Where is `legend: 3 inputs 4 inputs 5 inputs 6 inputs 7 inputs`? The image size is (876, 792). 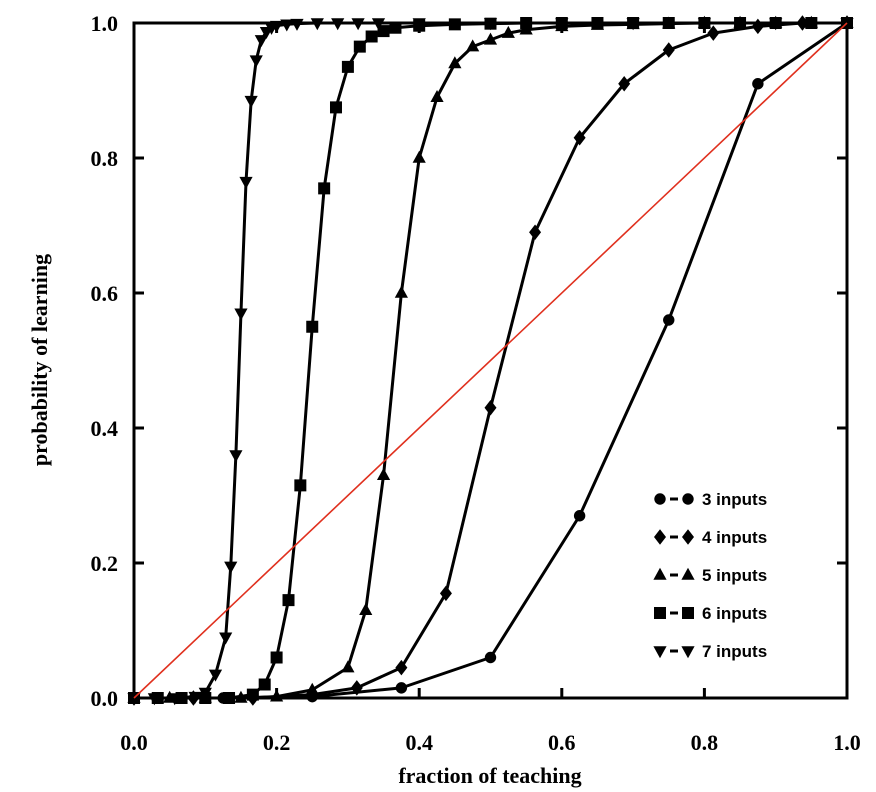
legend: 3 inputs 4 inputs 5 inputs 6 inputs 7 inputs is located at coordinates (710, 575).